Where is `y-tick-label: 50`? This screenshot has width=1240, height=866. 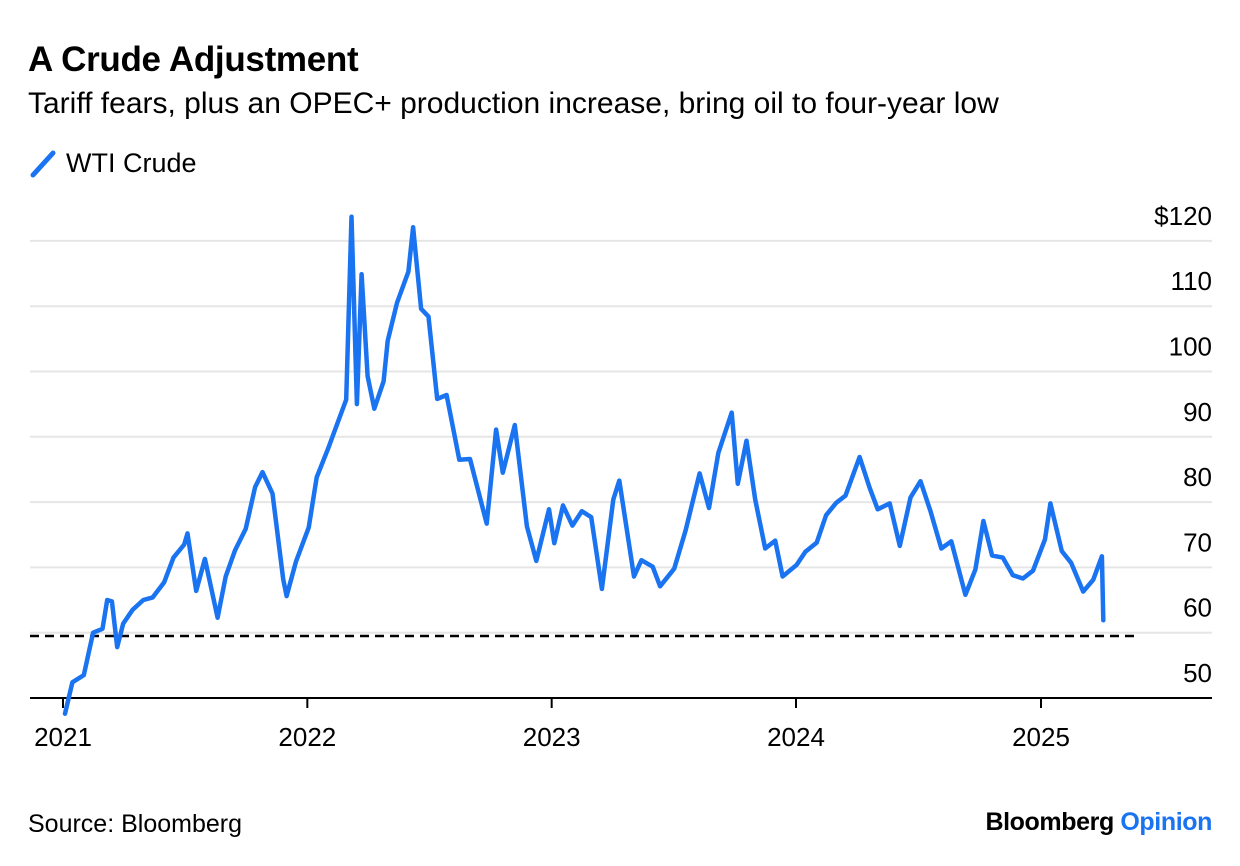 y-tick-label: 50 is located at coordinates (1197, 673).